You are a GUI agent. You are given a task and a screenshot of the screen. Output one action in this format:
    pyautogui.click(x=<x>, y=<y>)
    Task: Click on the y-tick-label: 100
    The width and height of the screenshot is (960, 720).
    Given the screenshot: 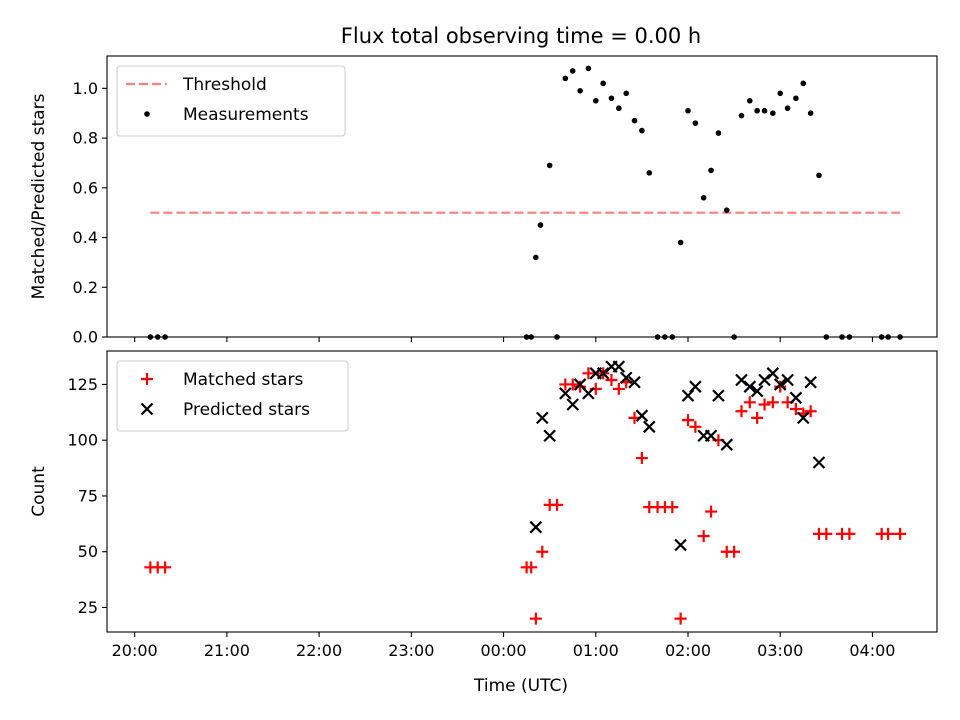 What is the action you would take?
    pyautogui.click(x=82, y=440)
    